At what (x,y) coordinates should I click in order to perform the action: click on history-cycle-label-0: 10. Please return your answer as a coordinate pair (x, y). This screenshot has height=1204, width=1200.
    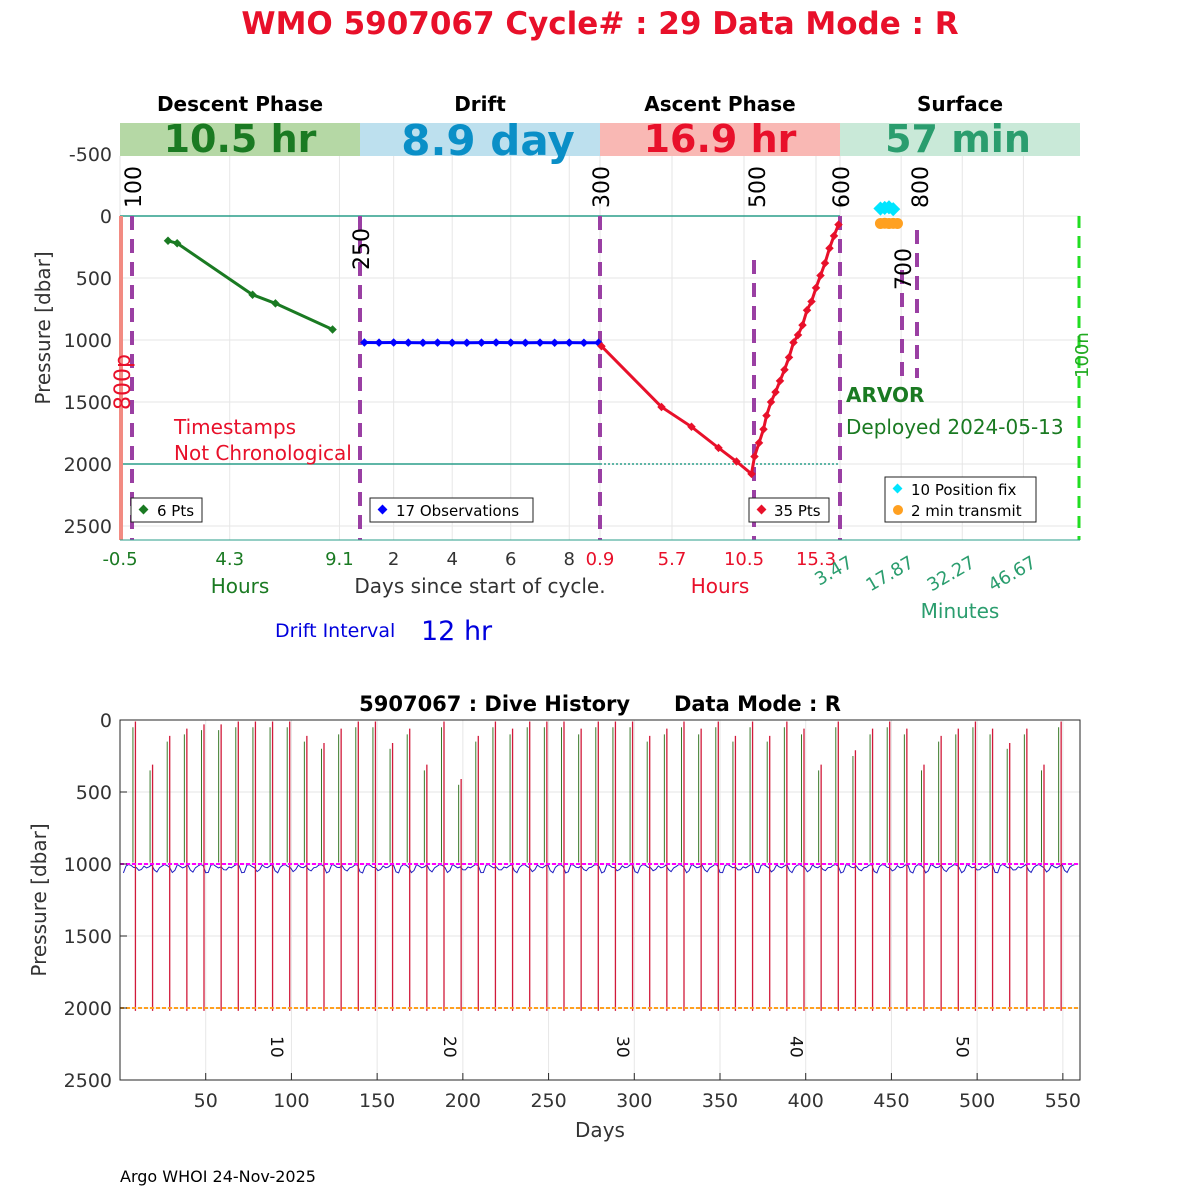
    Looking at the image, I should click on (276, 1047).